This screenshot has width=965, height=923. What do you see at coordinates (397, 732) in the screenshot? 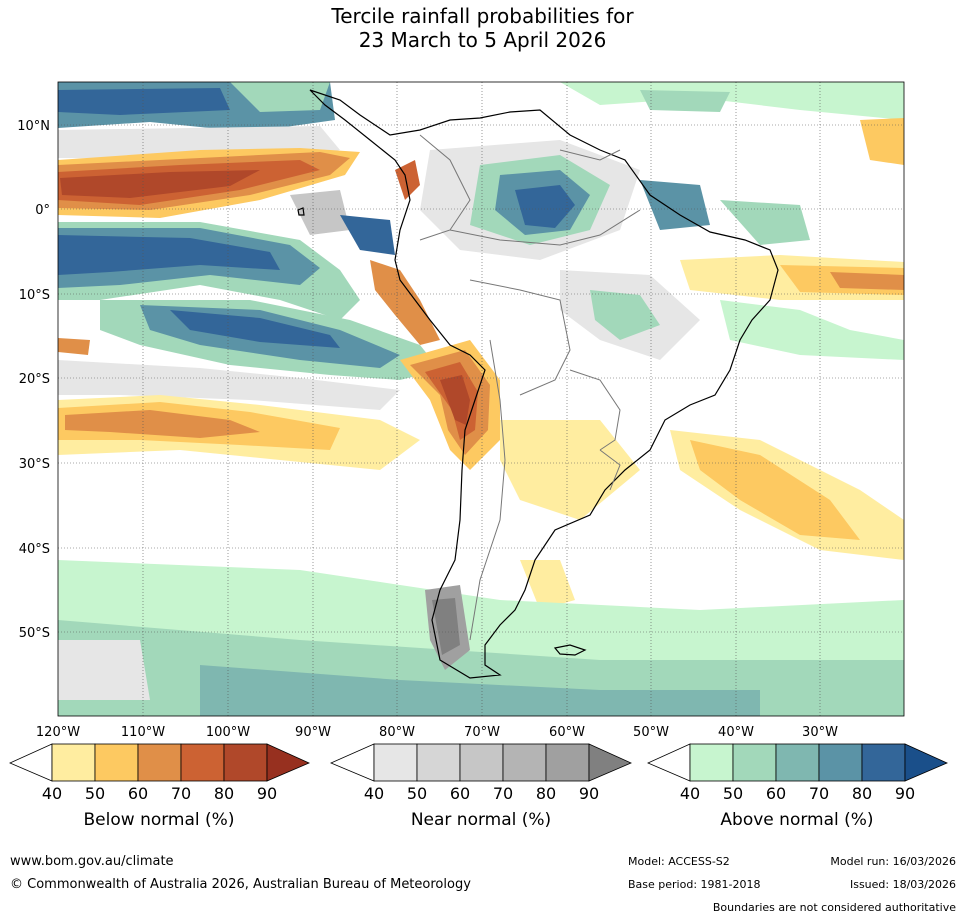
I see `lon-label: 80°W` at bounding box center [397, 732].